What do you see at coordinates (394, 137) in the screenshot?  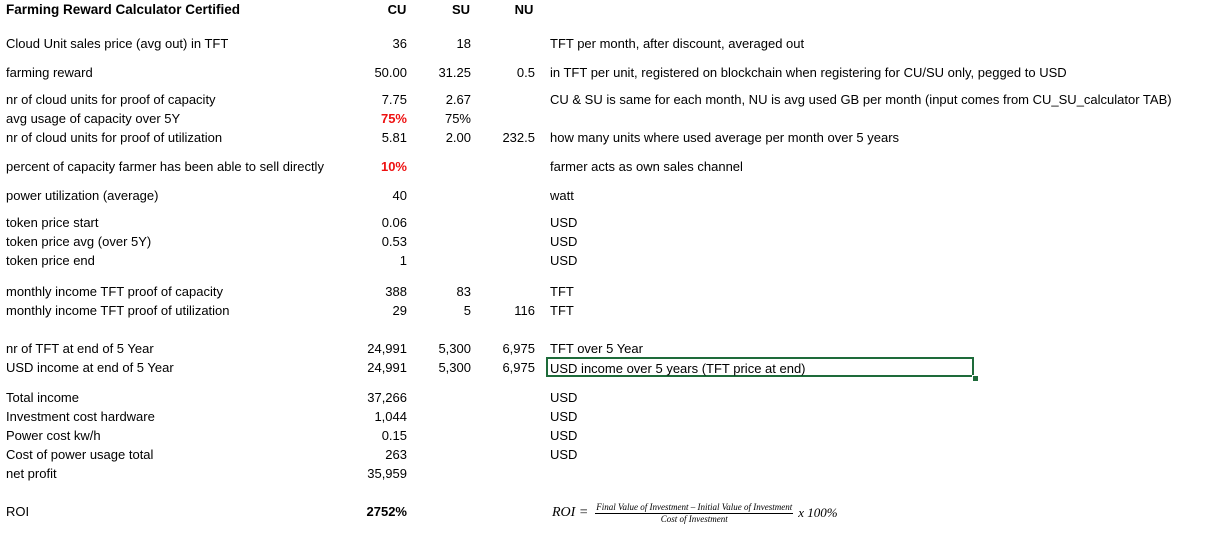 I see `cell-cu-units-utilization: 5.81` at bounding box center [394, 137].